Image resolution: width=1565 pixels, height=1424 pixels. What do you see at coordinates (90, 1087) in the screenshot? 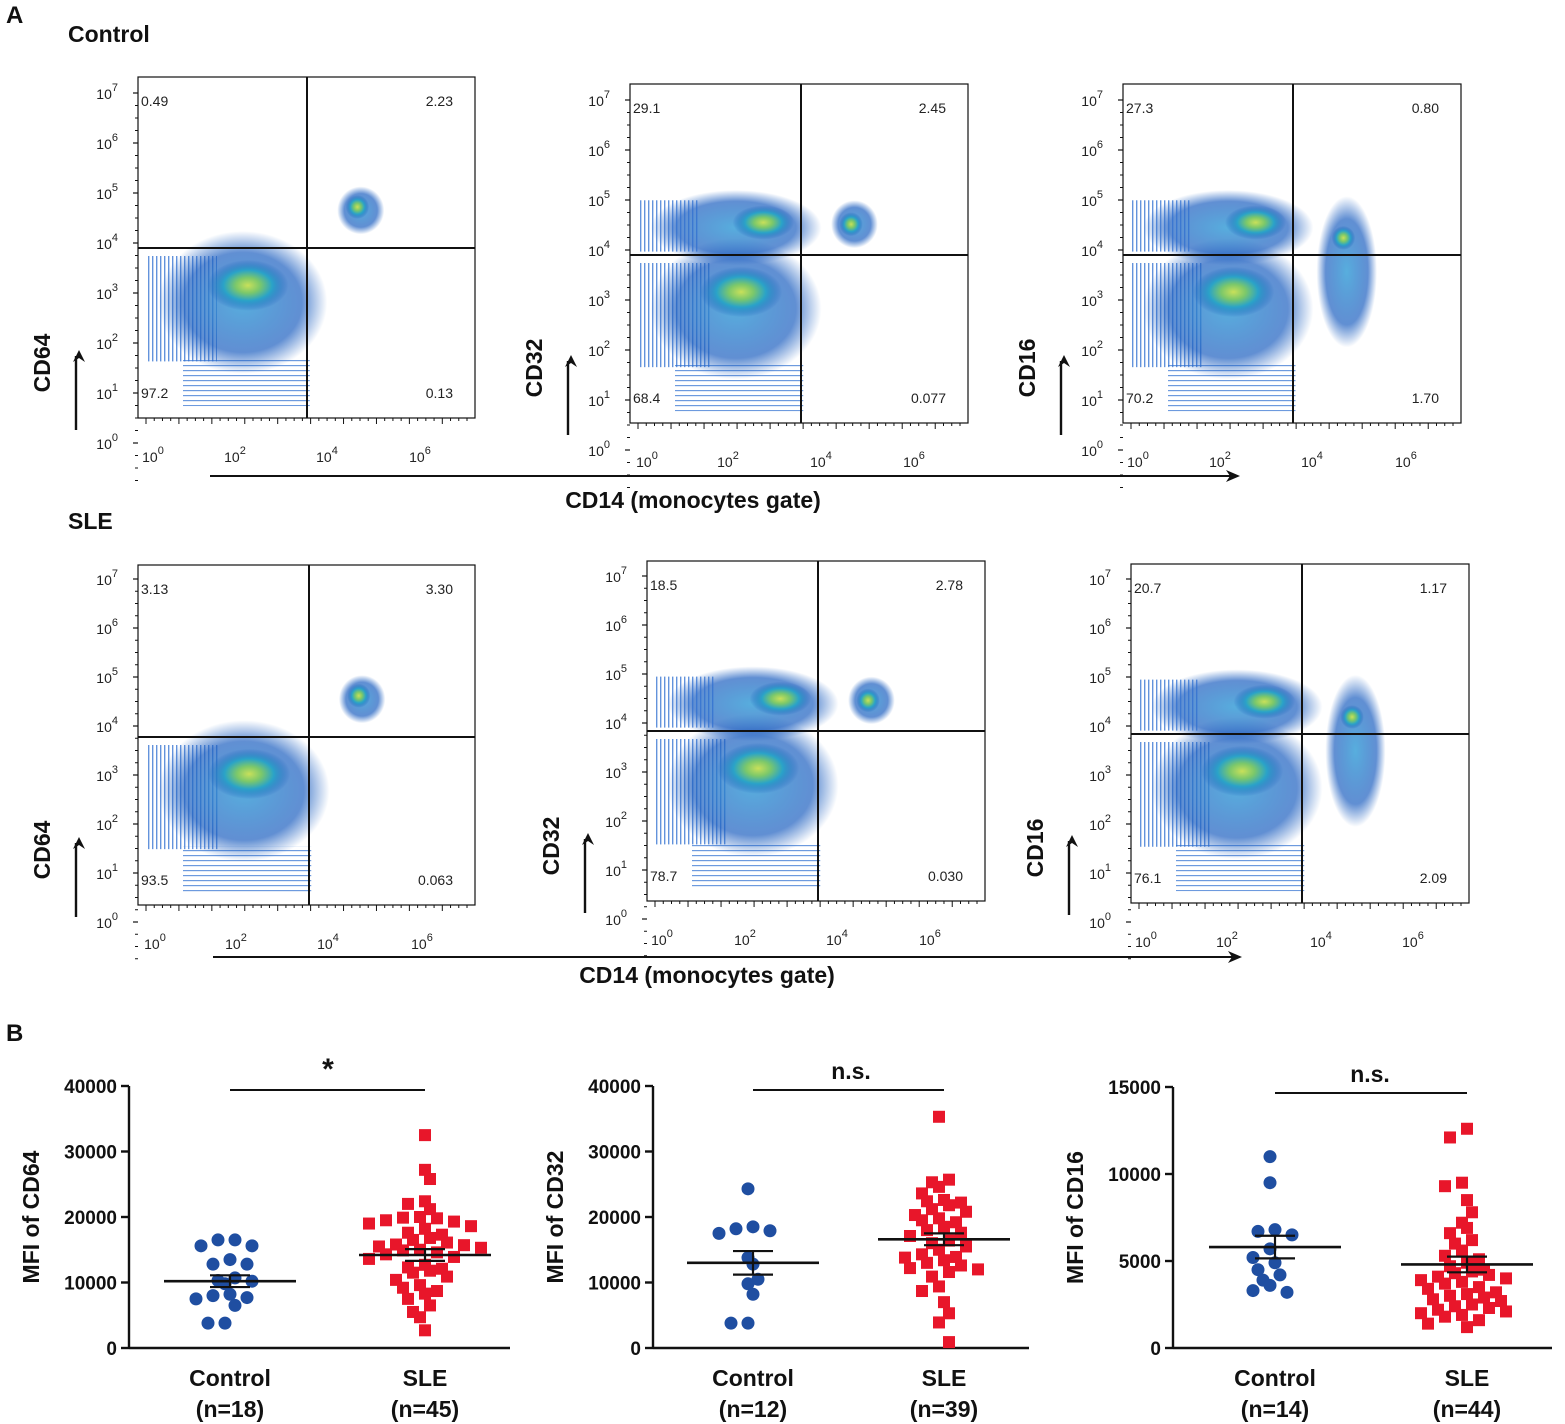
I see `y-tick-label: 40000` at bounding box center [90, 1087].